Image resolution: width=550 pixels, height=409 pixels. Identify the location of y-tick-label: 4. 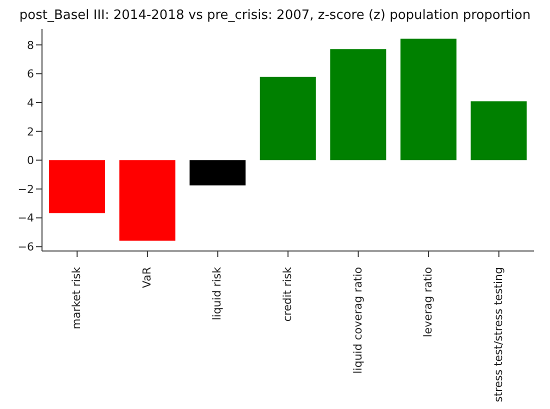
(30, 103).